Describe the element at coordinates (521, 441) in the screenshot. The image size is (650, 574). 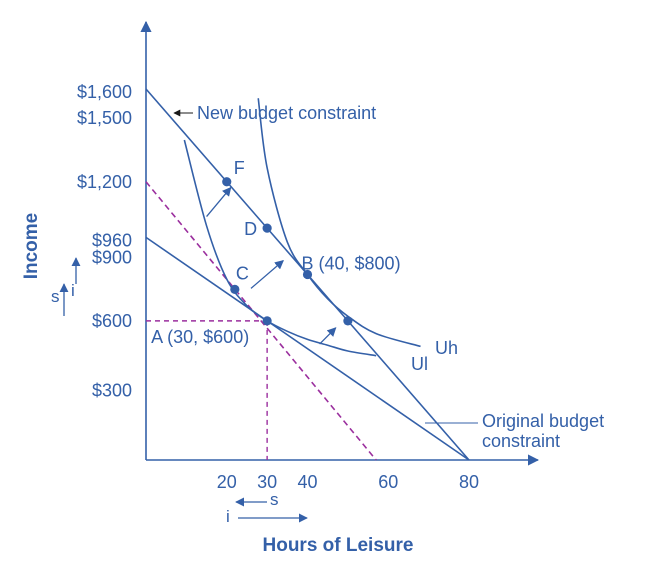
I see `original-budget-label-line2: constraint` at that location.